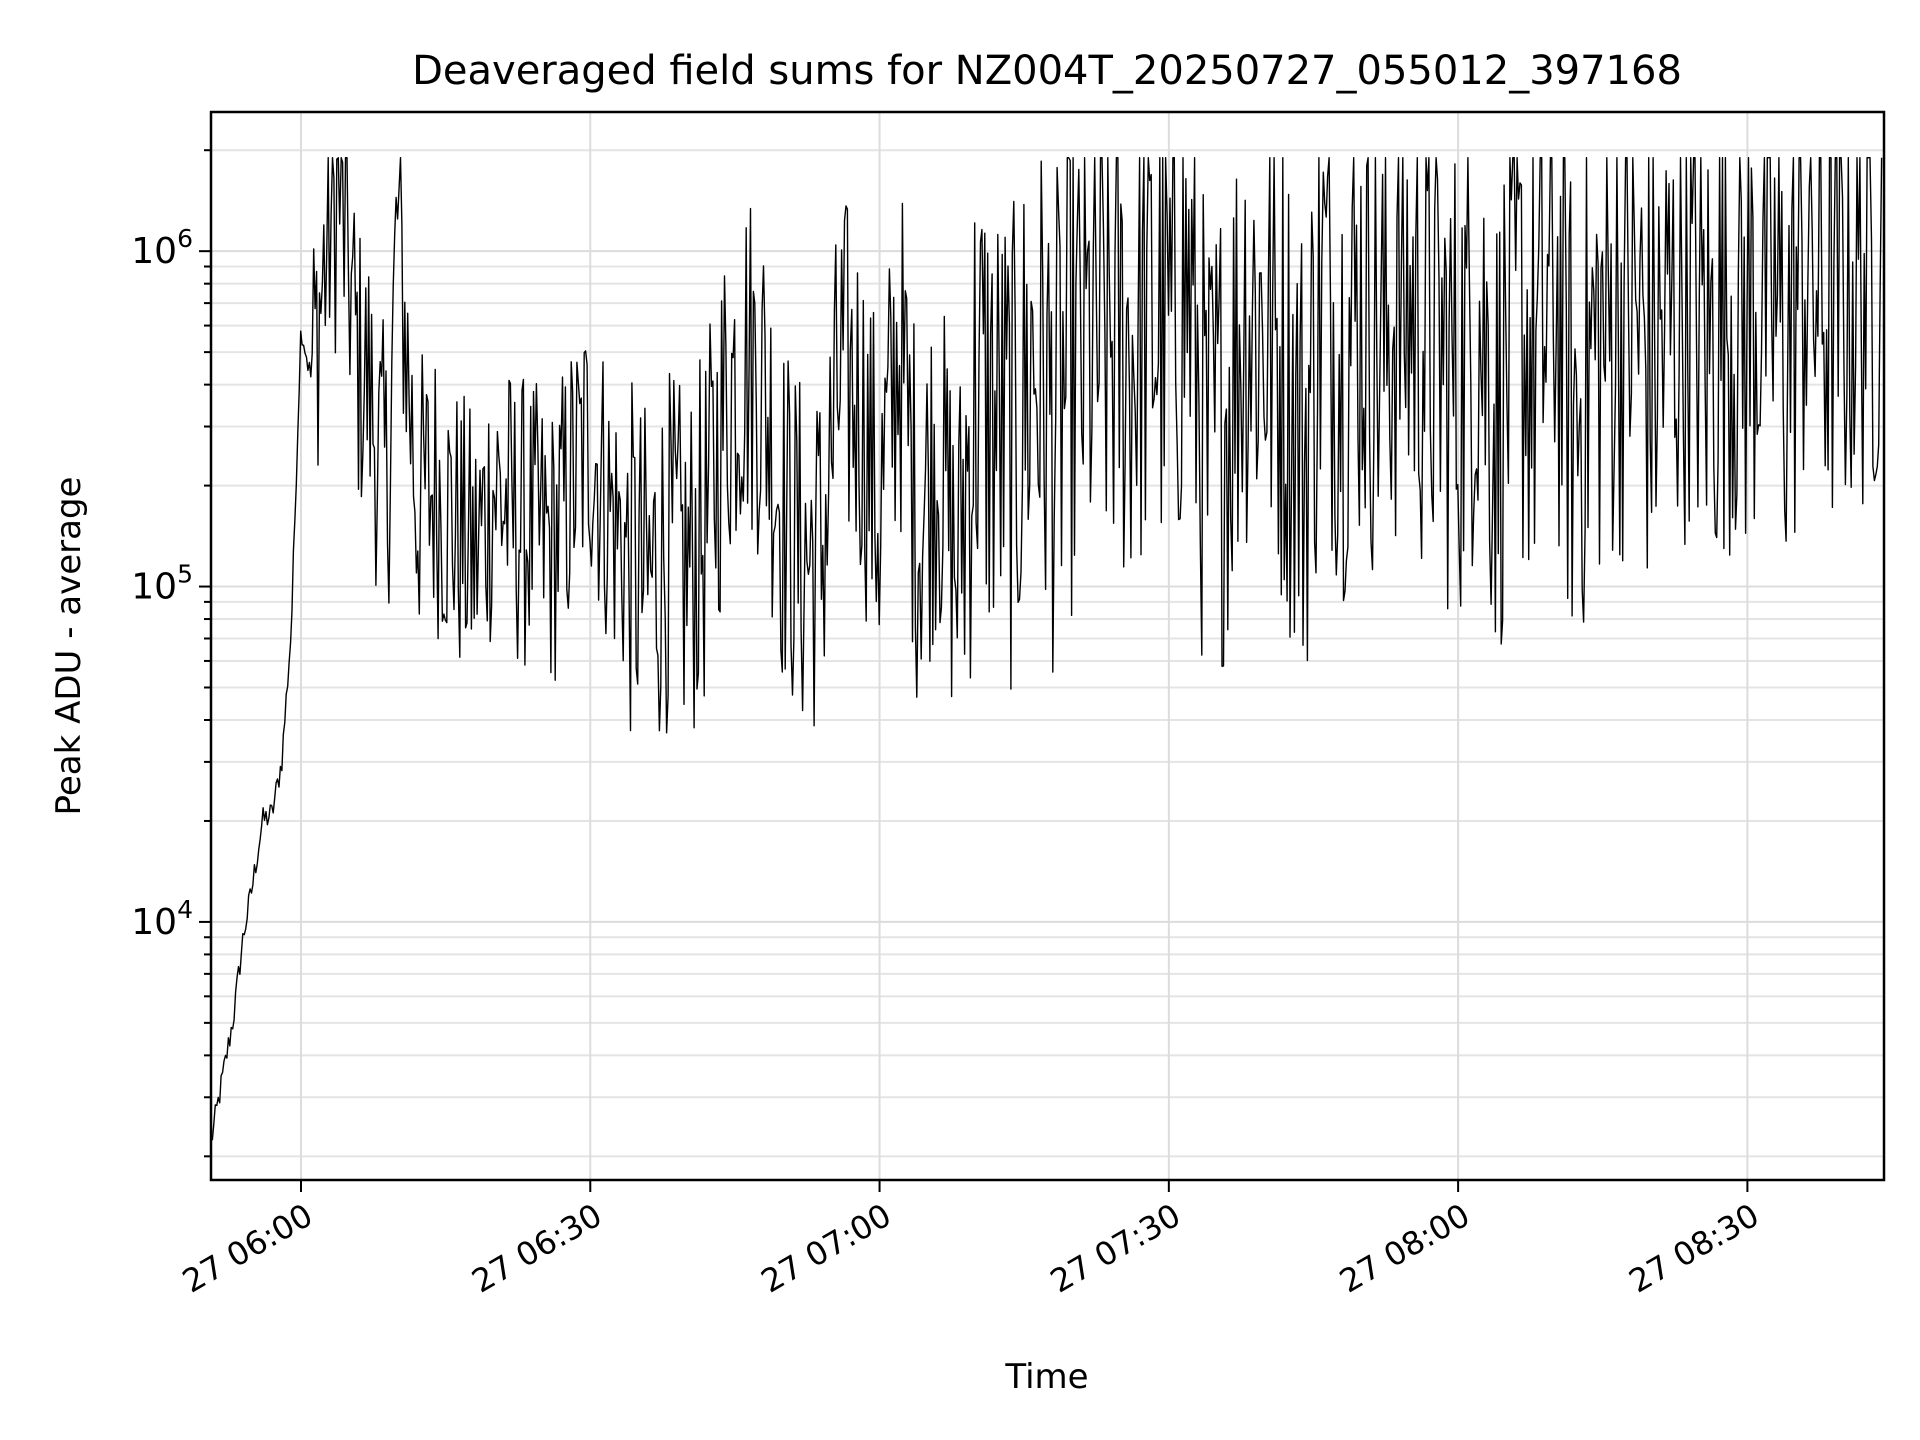 Image resolution: width=1920 pixels, height=1440 pixels. What do you see at coordinates (162, 248) in the screenshot?
I see `y-tick-label: 10⁶` at bounding box center [162, 248].